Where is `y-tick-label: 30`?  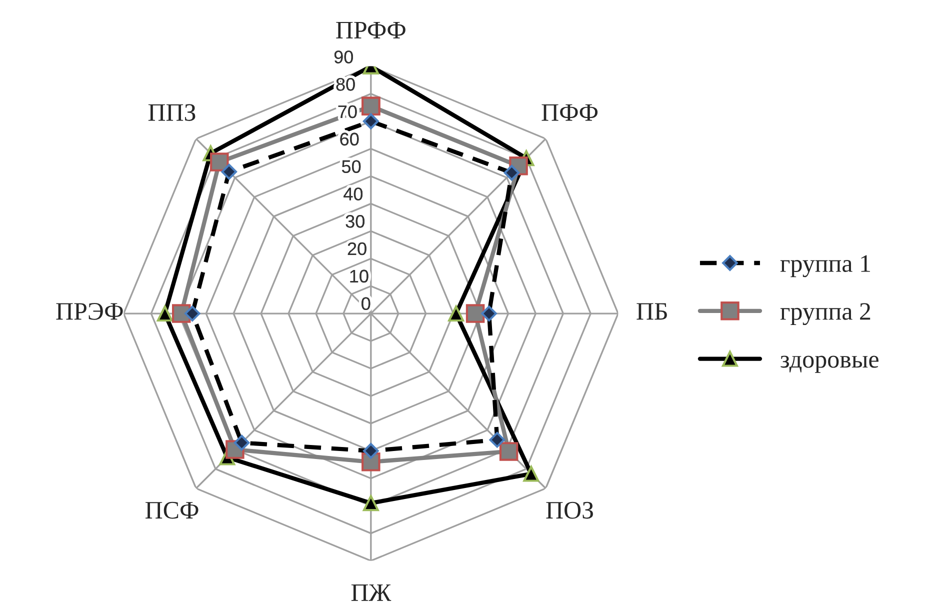 y-tick-label: 30 is located at coordinates (355, 221).